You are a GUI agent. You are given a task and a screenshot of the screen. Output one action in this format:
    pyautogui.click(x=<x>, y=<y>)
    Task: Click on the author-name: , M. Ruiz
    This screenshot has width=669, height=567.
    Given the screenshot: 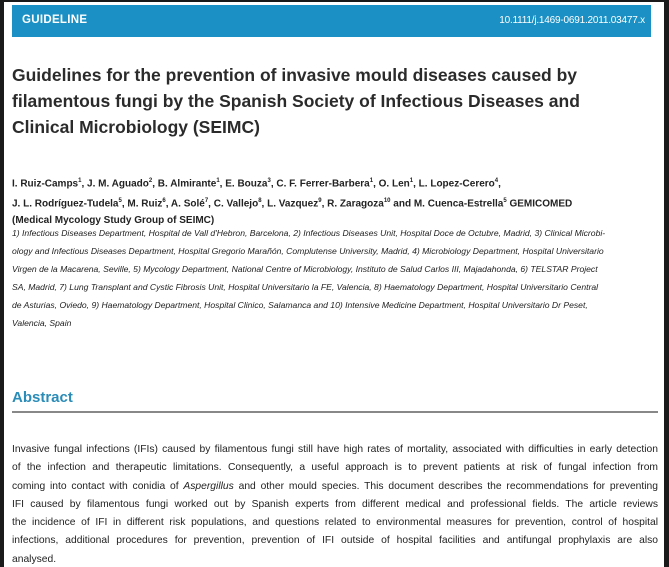 What is the action you would take?
    pyautogui.click(x=142, y=204)
    